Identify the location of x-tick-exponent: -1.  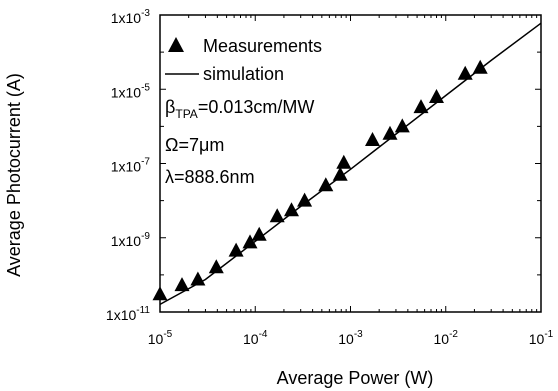
(548, 334).